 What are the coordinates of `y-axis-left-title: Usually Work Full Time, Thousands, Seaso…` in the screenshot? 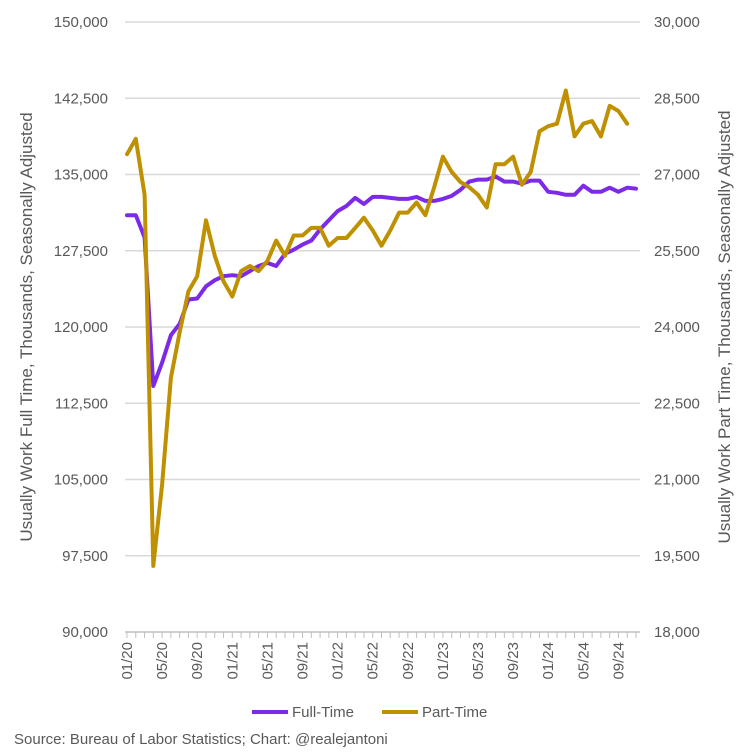 It's located at (26, 326).